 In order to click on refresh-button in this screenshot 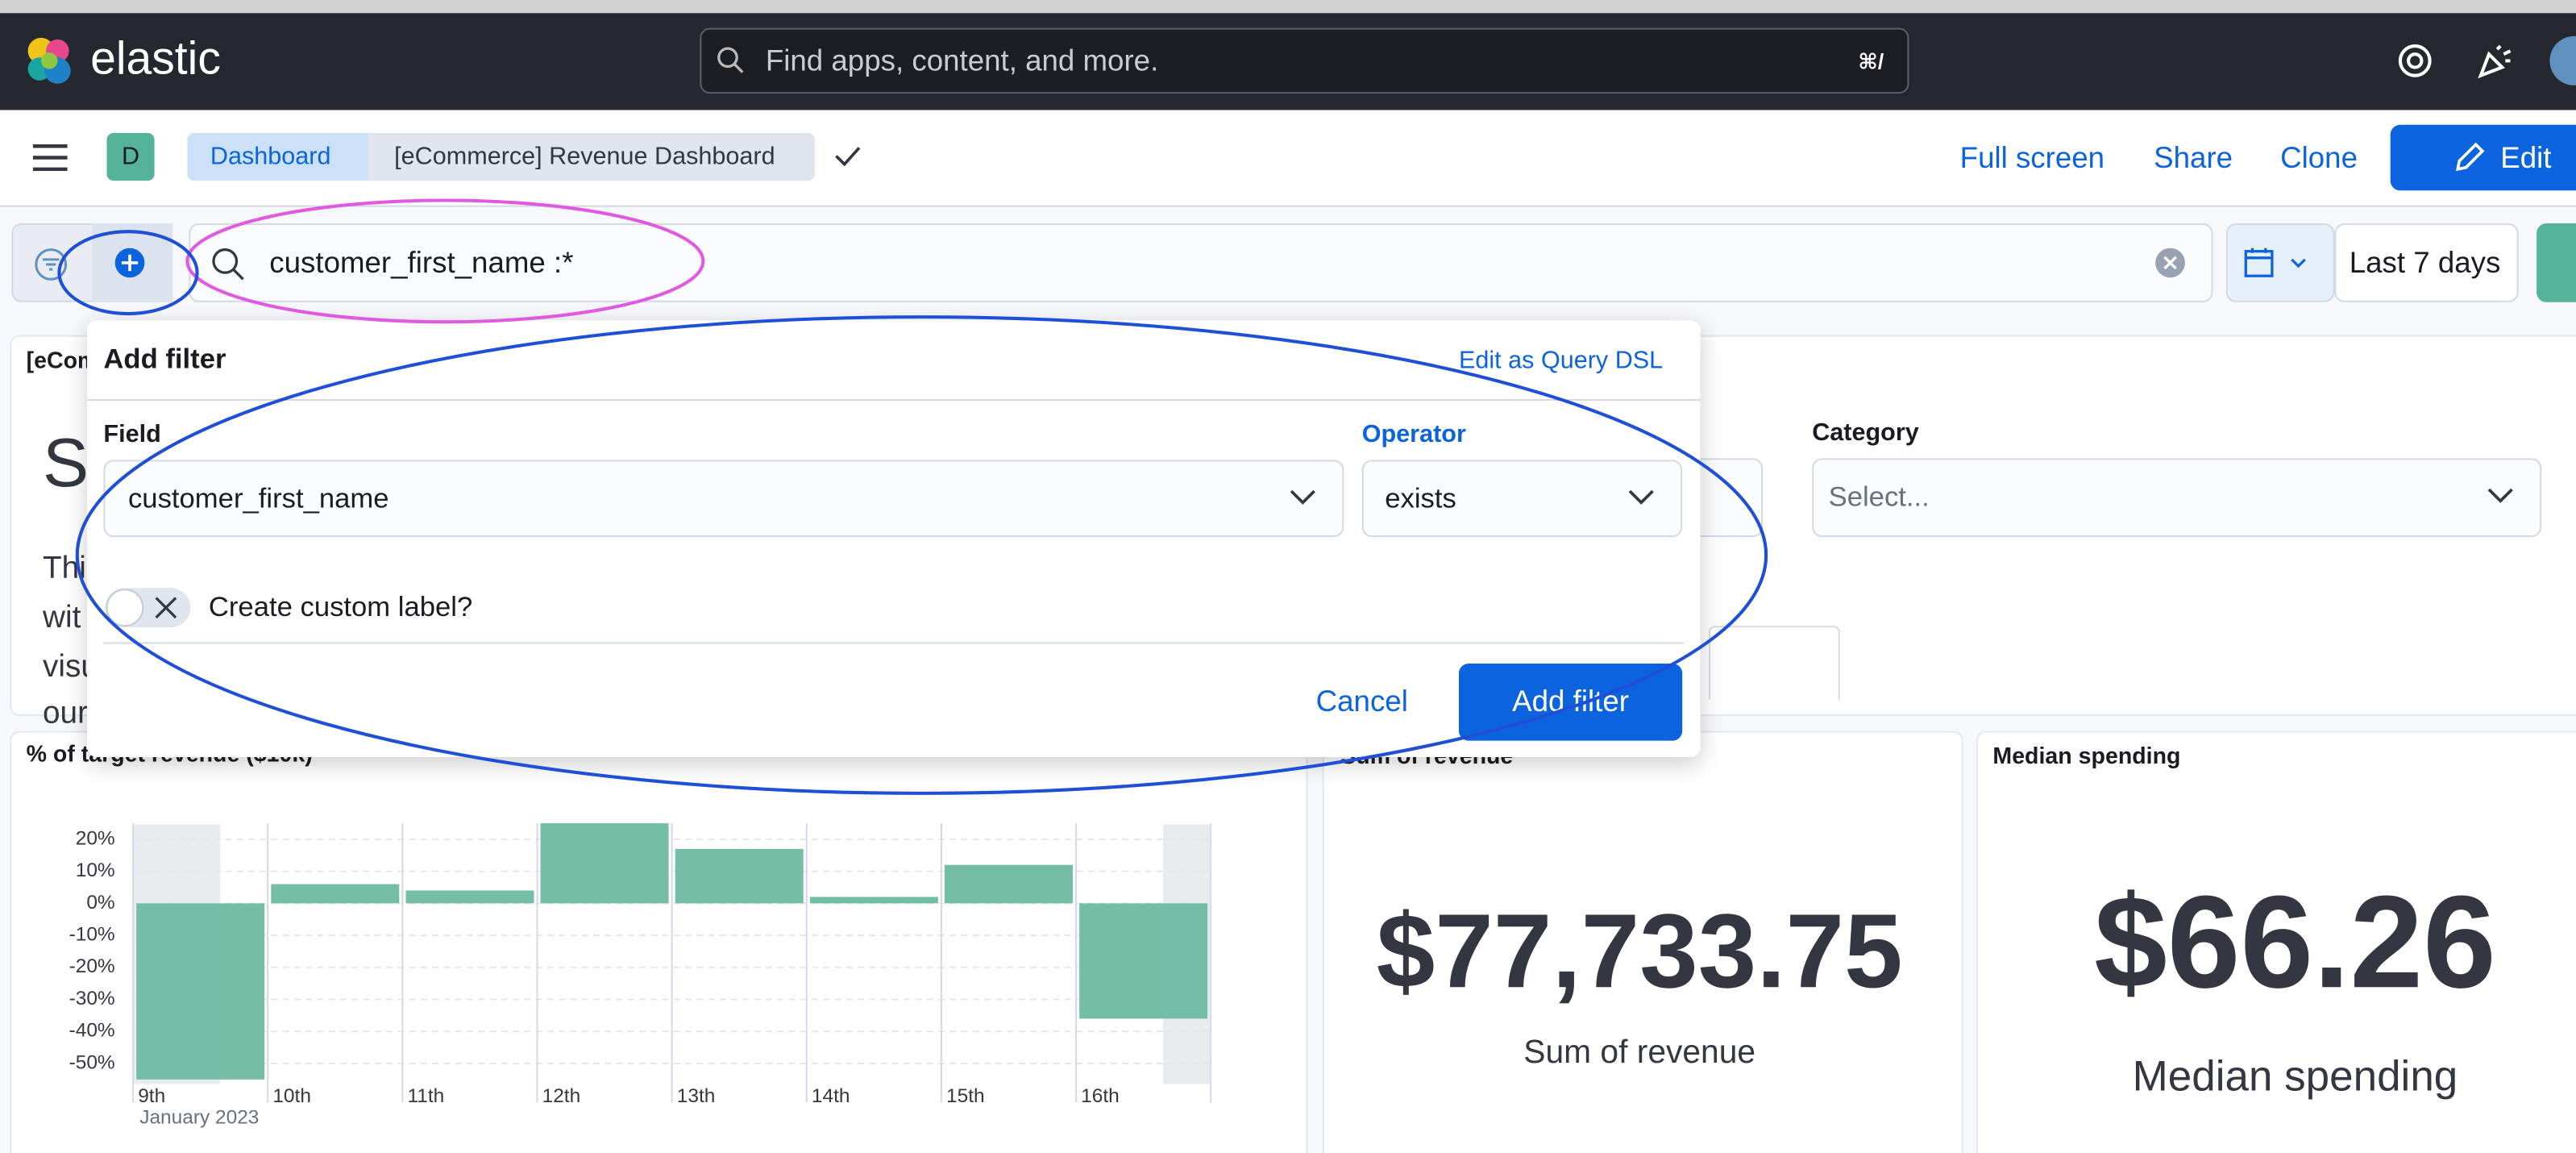, I will do `click(2556, 262)`.